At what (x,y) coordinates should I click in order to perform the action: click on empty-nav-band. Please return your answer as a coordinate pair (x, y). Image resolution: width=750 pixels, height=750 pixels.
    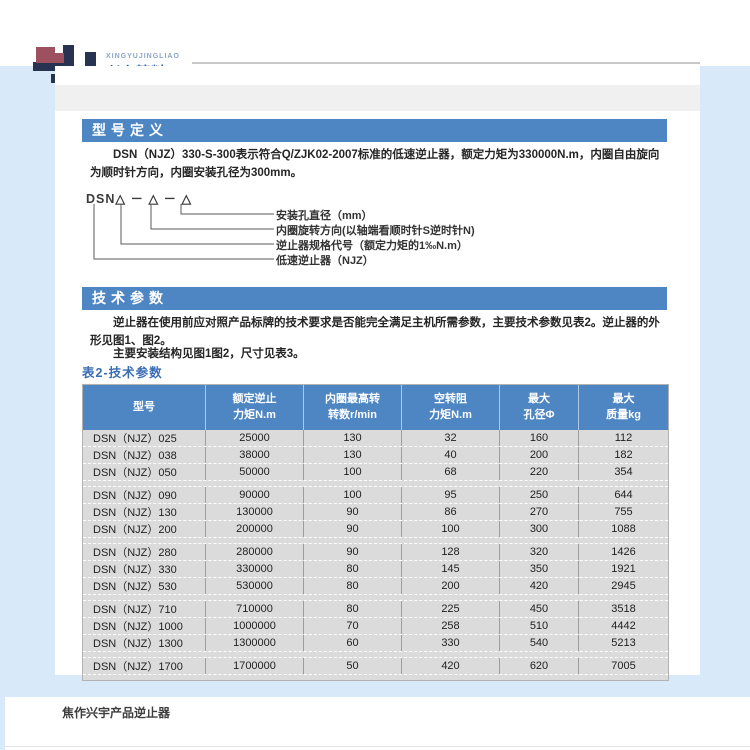
    Looking at the image, I should click on (377, 98).